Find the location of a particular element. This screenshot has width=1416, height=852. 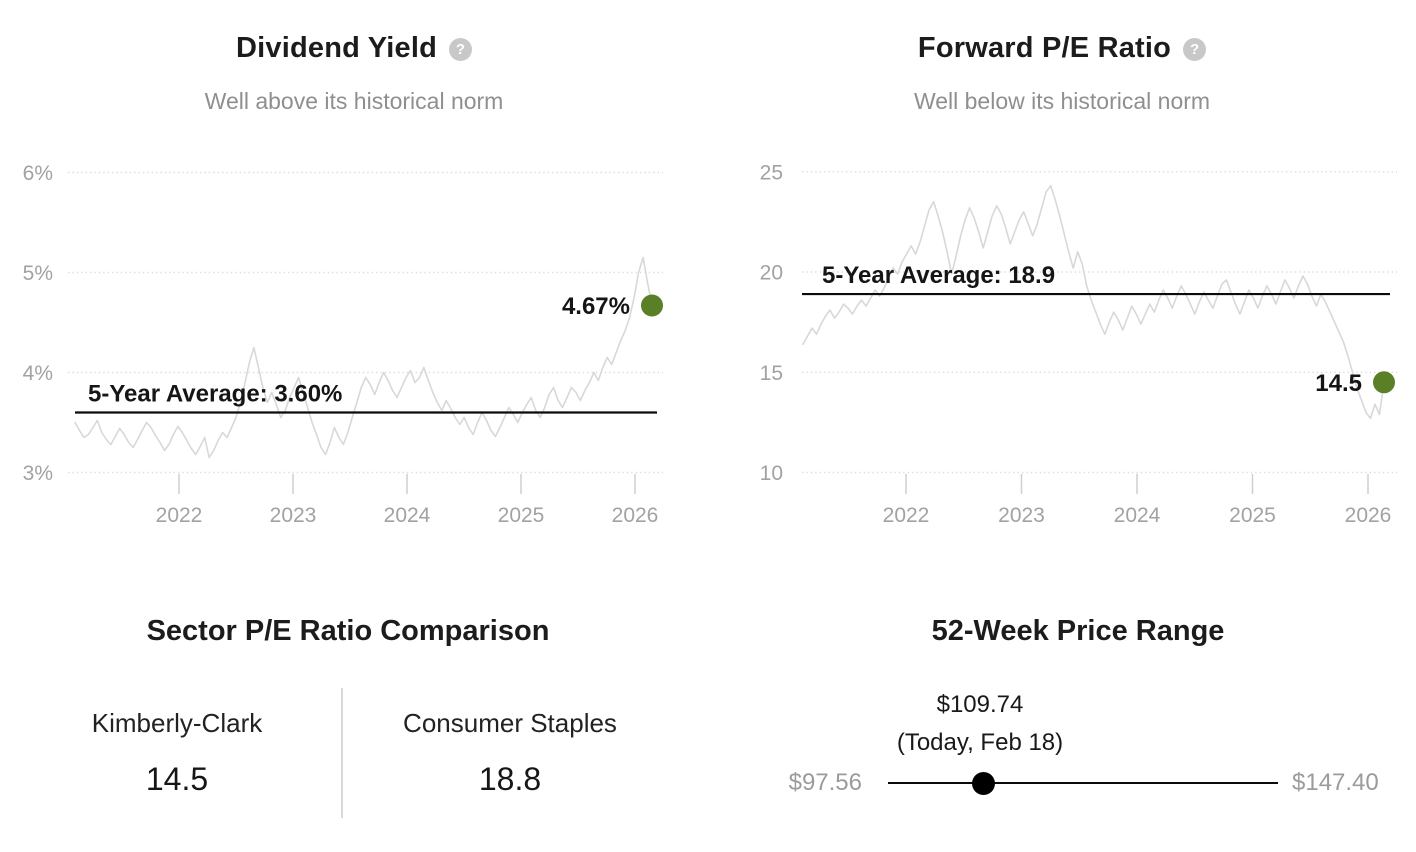

sector-label: Consumer Staples is located at coordinates (510, 723).